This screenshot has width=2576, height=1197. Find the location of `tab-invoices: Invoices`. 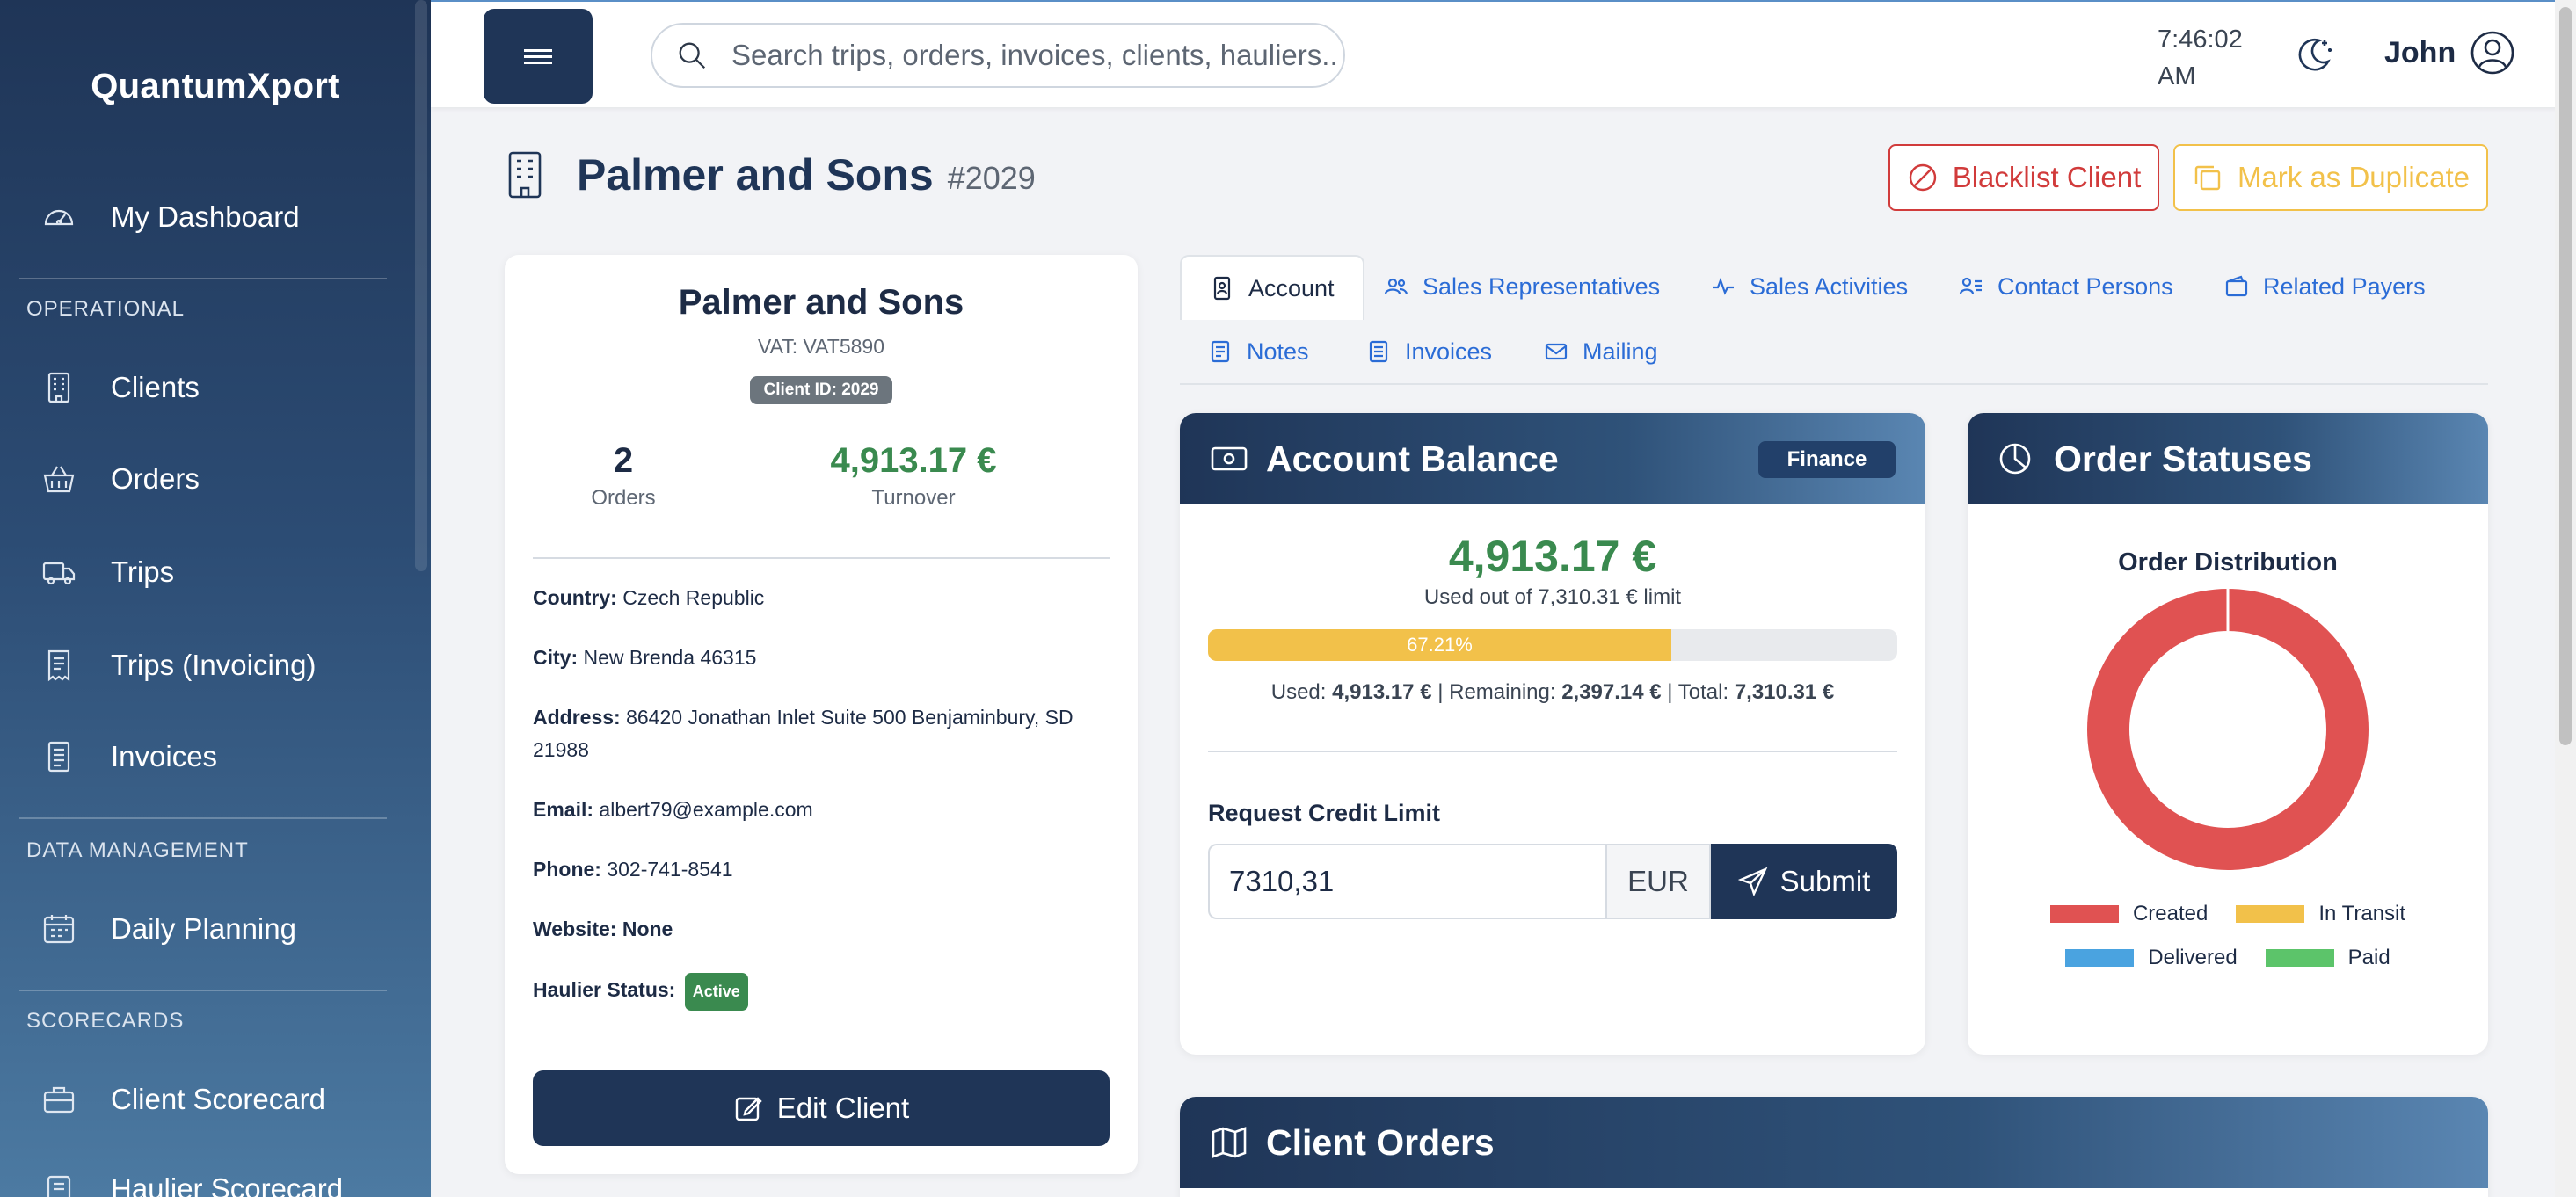

tab-invoices: Invoices is located at coordinates (1429, 351).